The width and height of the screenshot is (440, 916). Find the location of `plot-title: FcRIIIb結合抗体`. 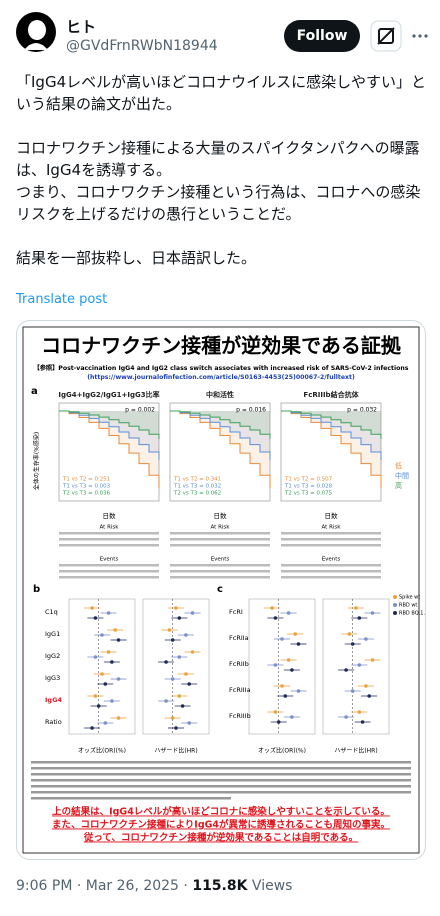

plot-title: FcRIIIb結合抗体 is located at coordinates (331, 394).